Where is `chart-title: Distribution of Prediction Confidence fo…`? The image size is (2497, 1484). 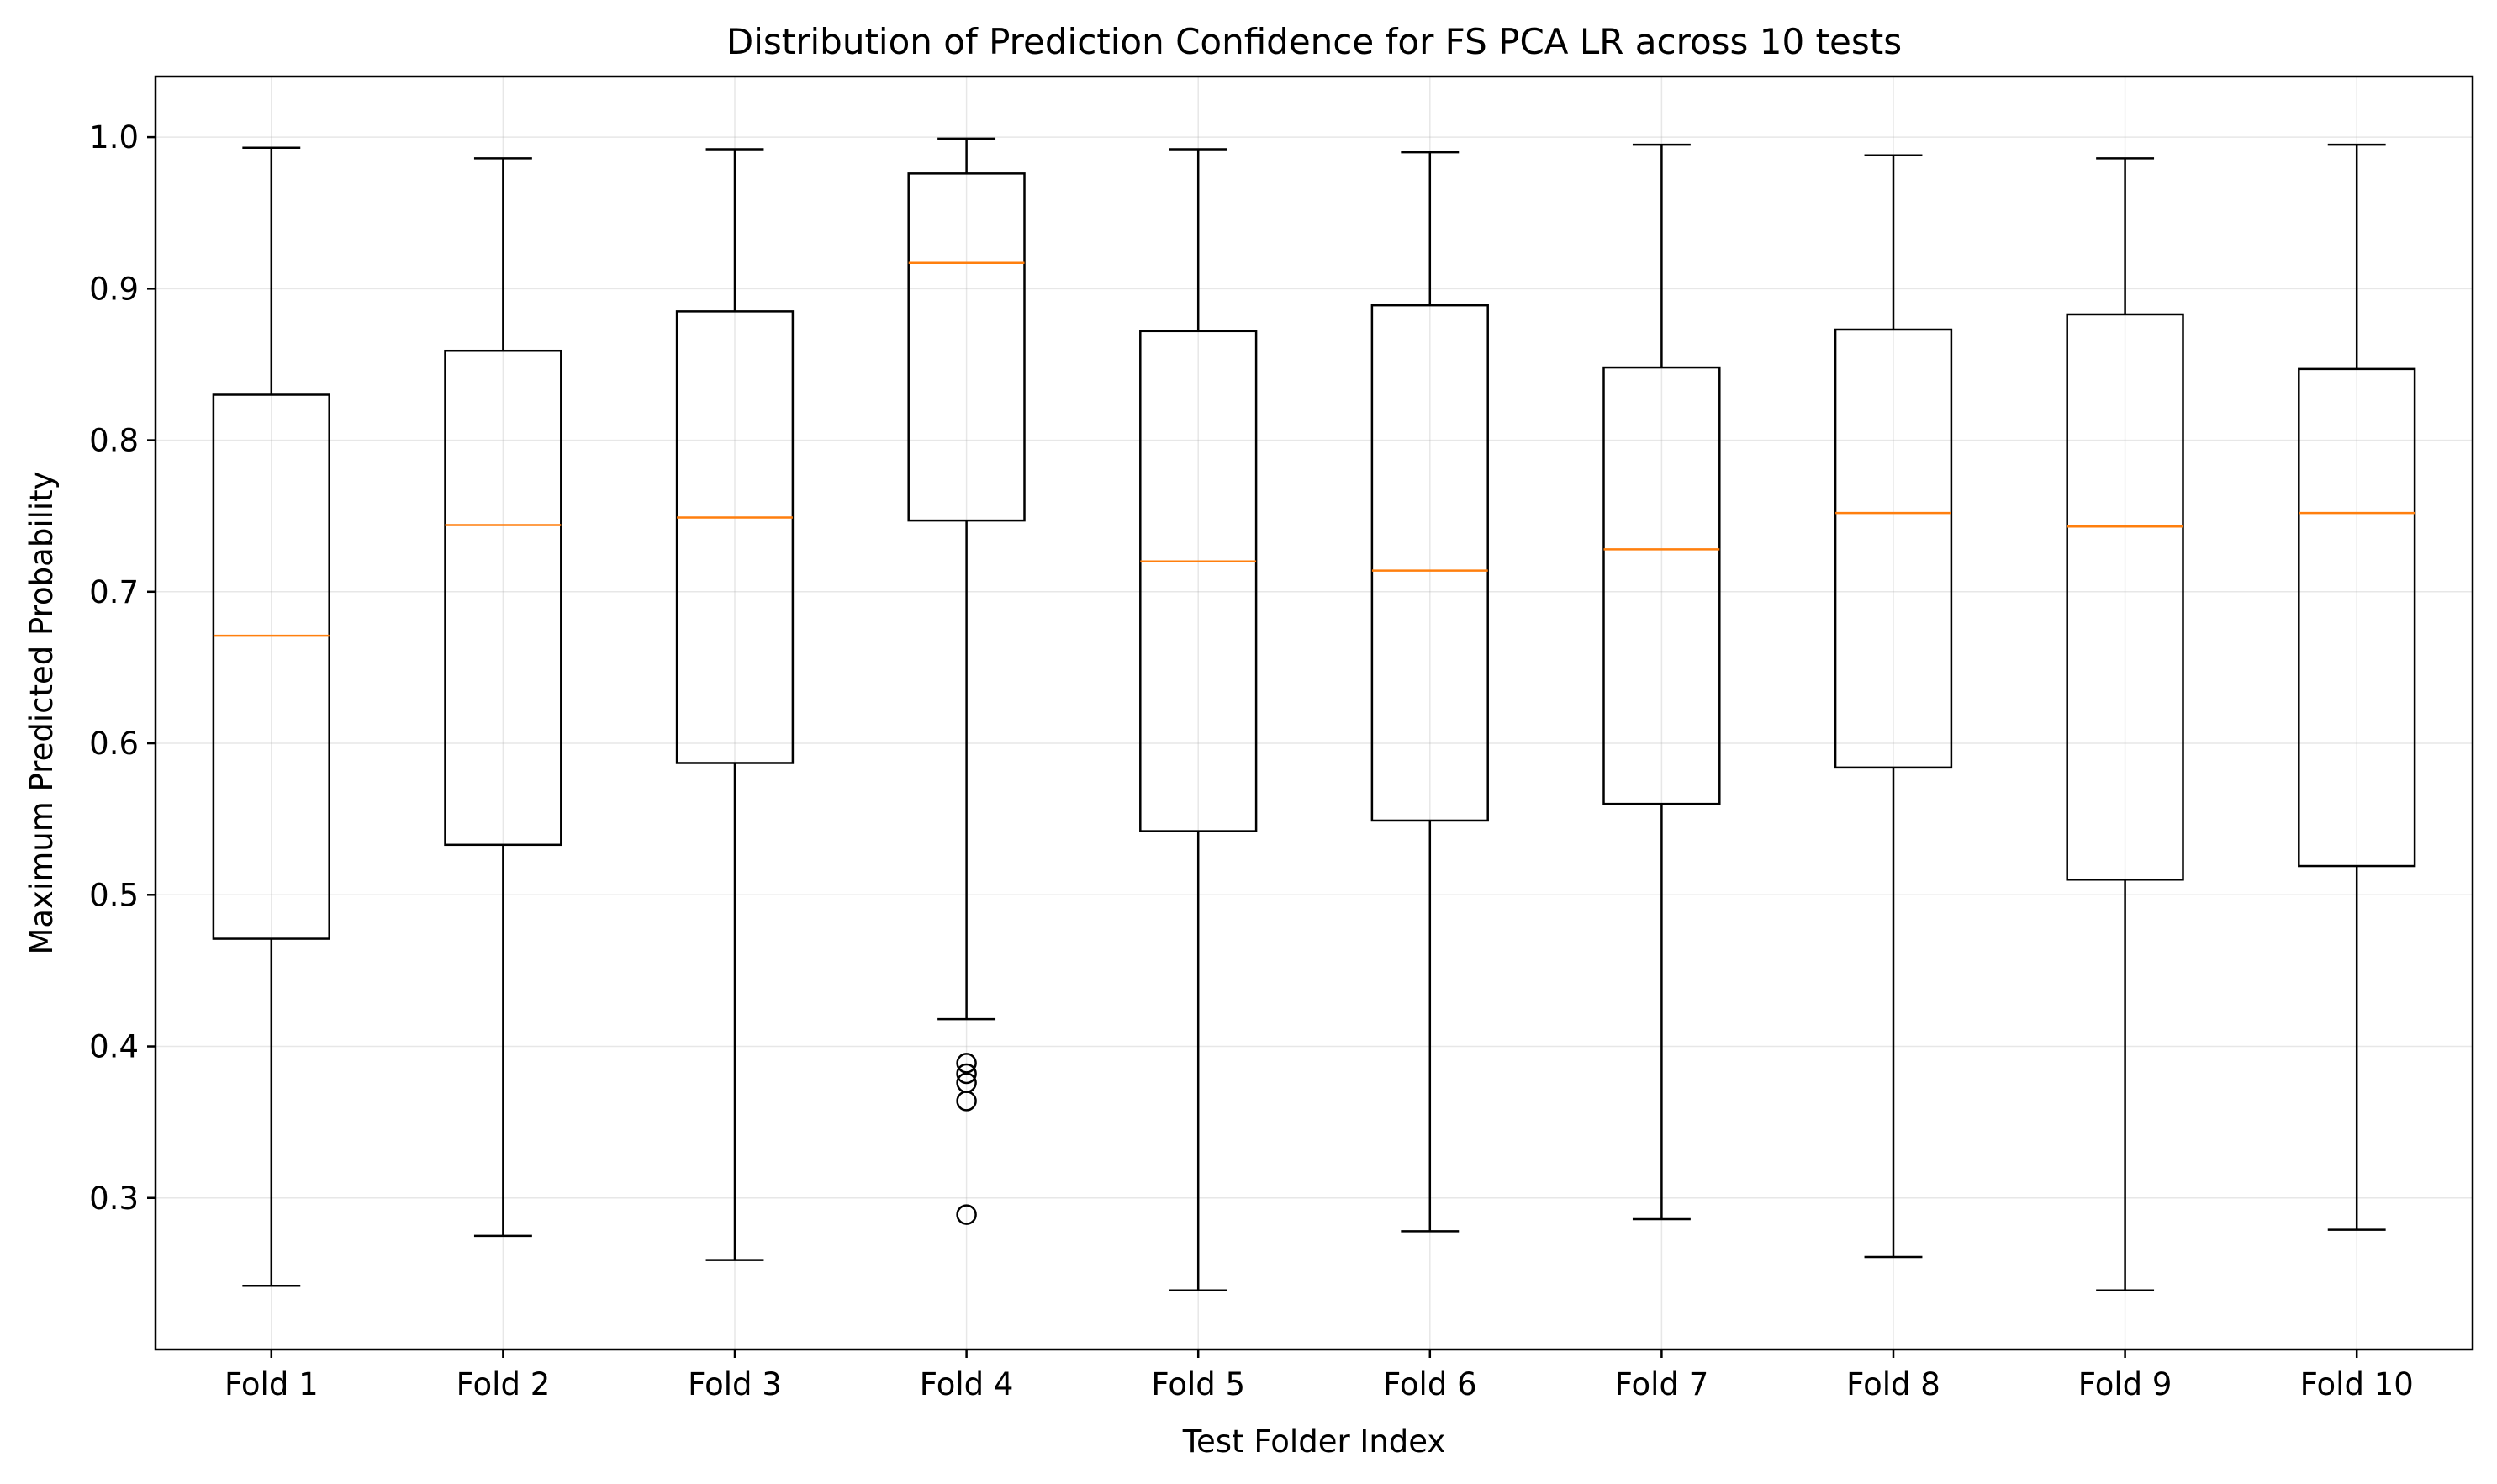 chart-title: Distribution of Prediction Confidence fo… is located at coordinates (1314, 41).